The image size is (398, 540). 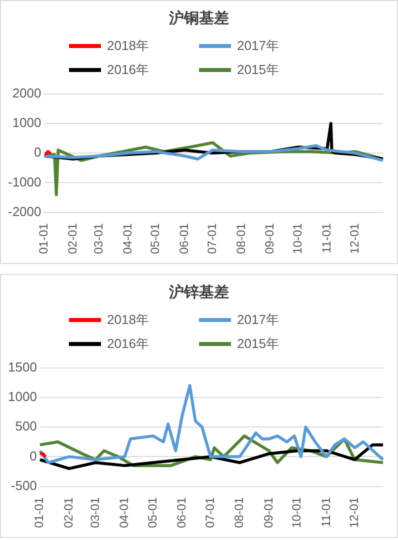 What do you see at coordinates (27, 92) in the screenshot?
I see `y-tick-label: 2000` at bounding box center [27, 92].